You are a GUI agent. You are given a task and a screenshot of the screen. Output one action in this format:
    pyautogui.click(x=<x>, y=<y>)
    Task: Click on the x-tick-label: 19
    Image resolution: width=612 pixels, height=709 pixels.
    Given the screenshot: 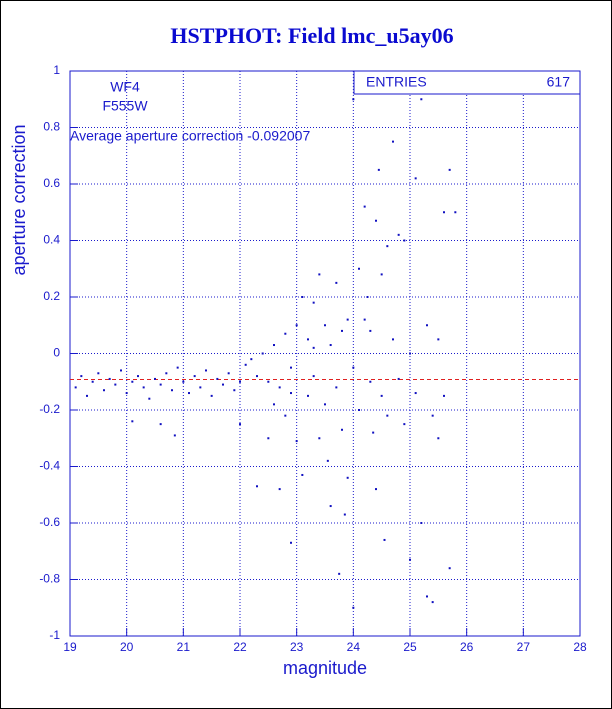 What is the action you would take?
    pyautogui.click(x=70, y=647)
    